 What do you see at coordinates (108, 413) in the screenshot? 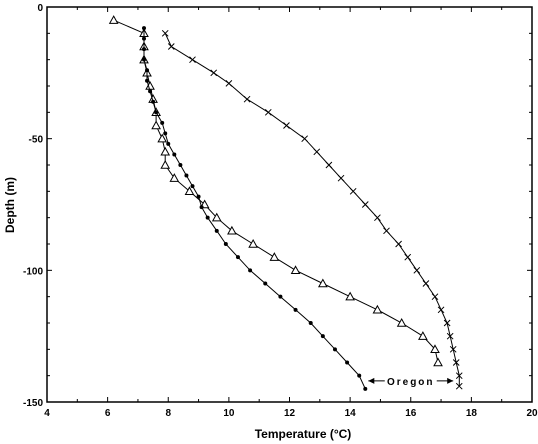
I see `x-tick-label: 6` at bounding box center [108, 413].